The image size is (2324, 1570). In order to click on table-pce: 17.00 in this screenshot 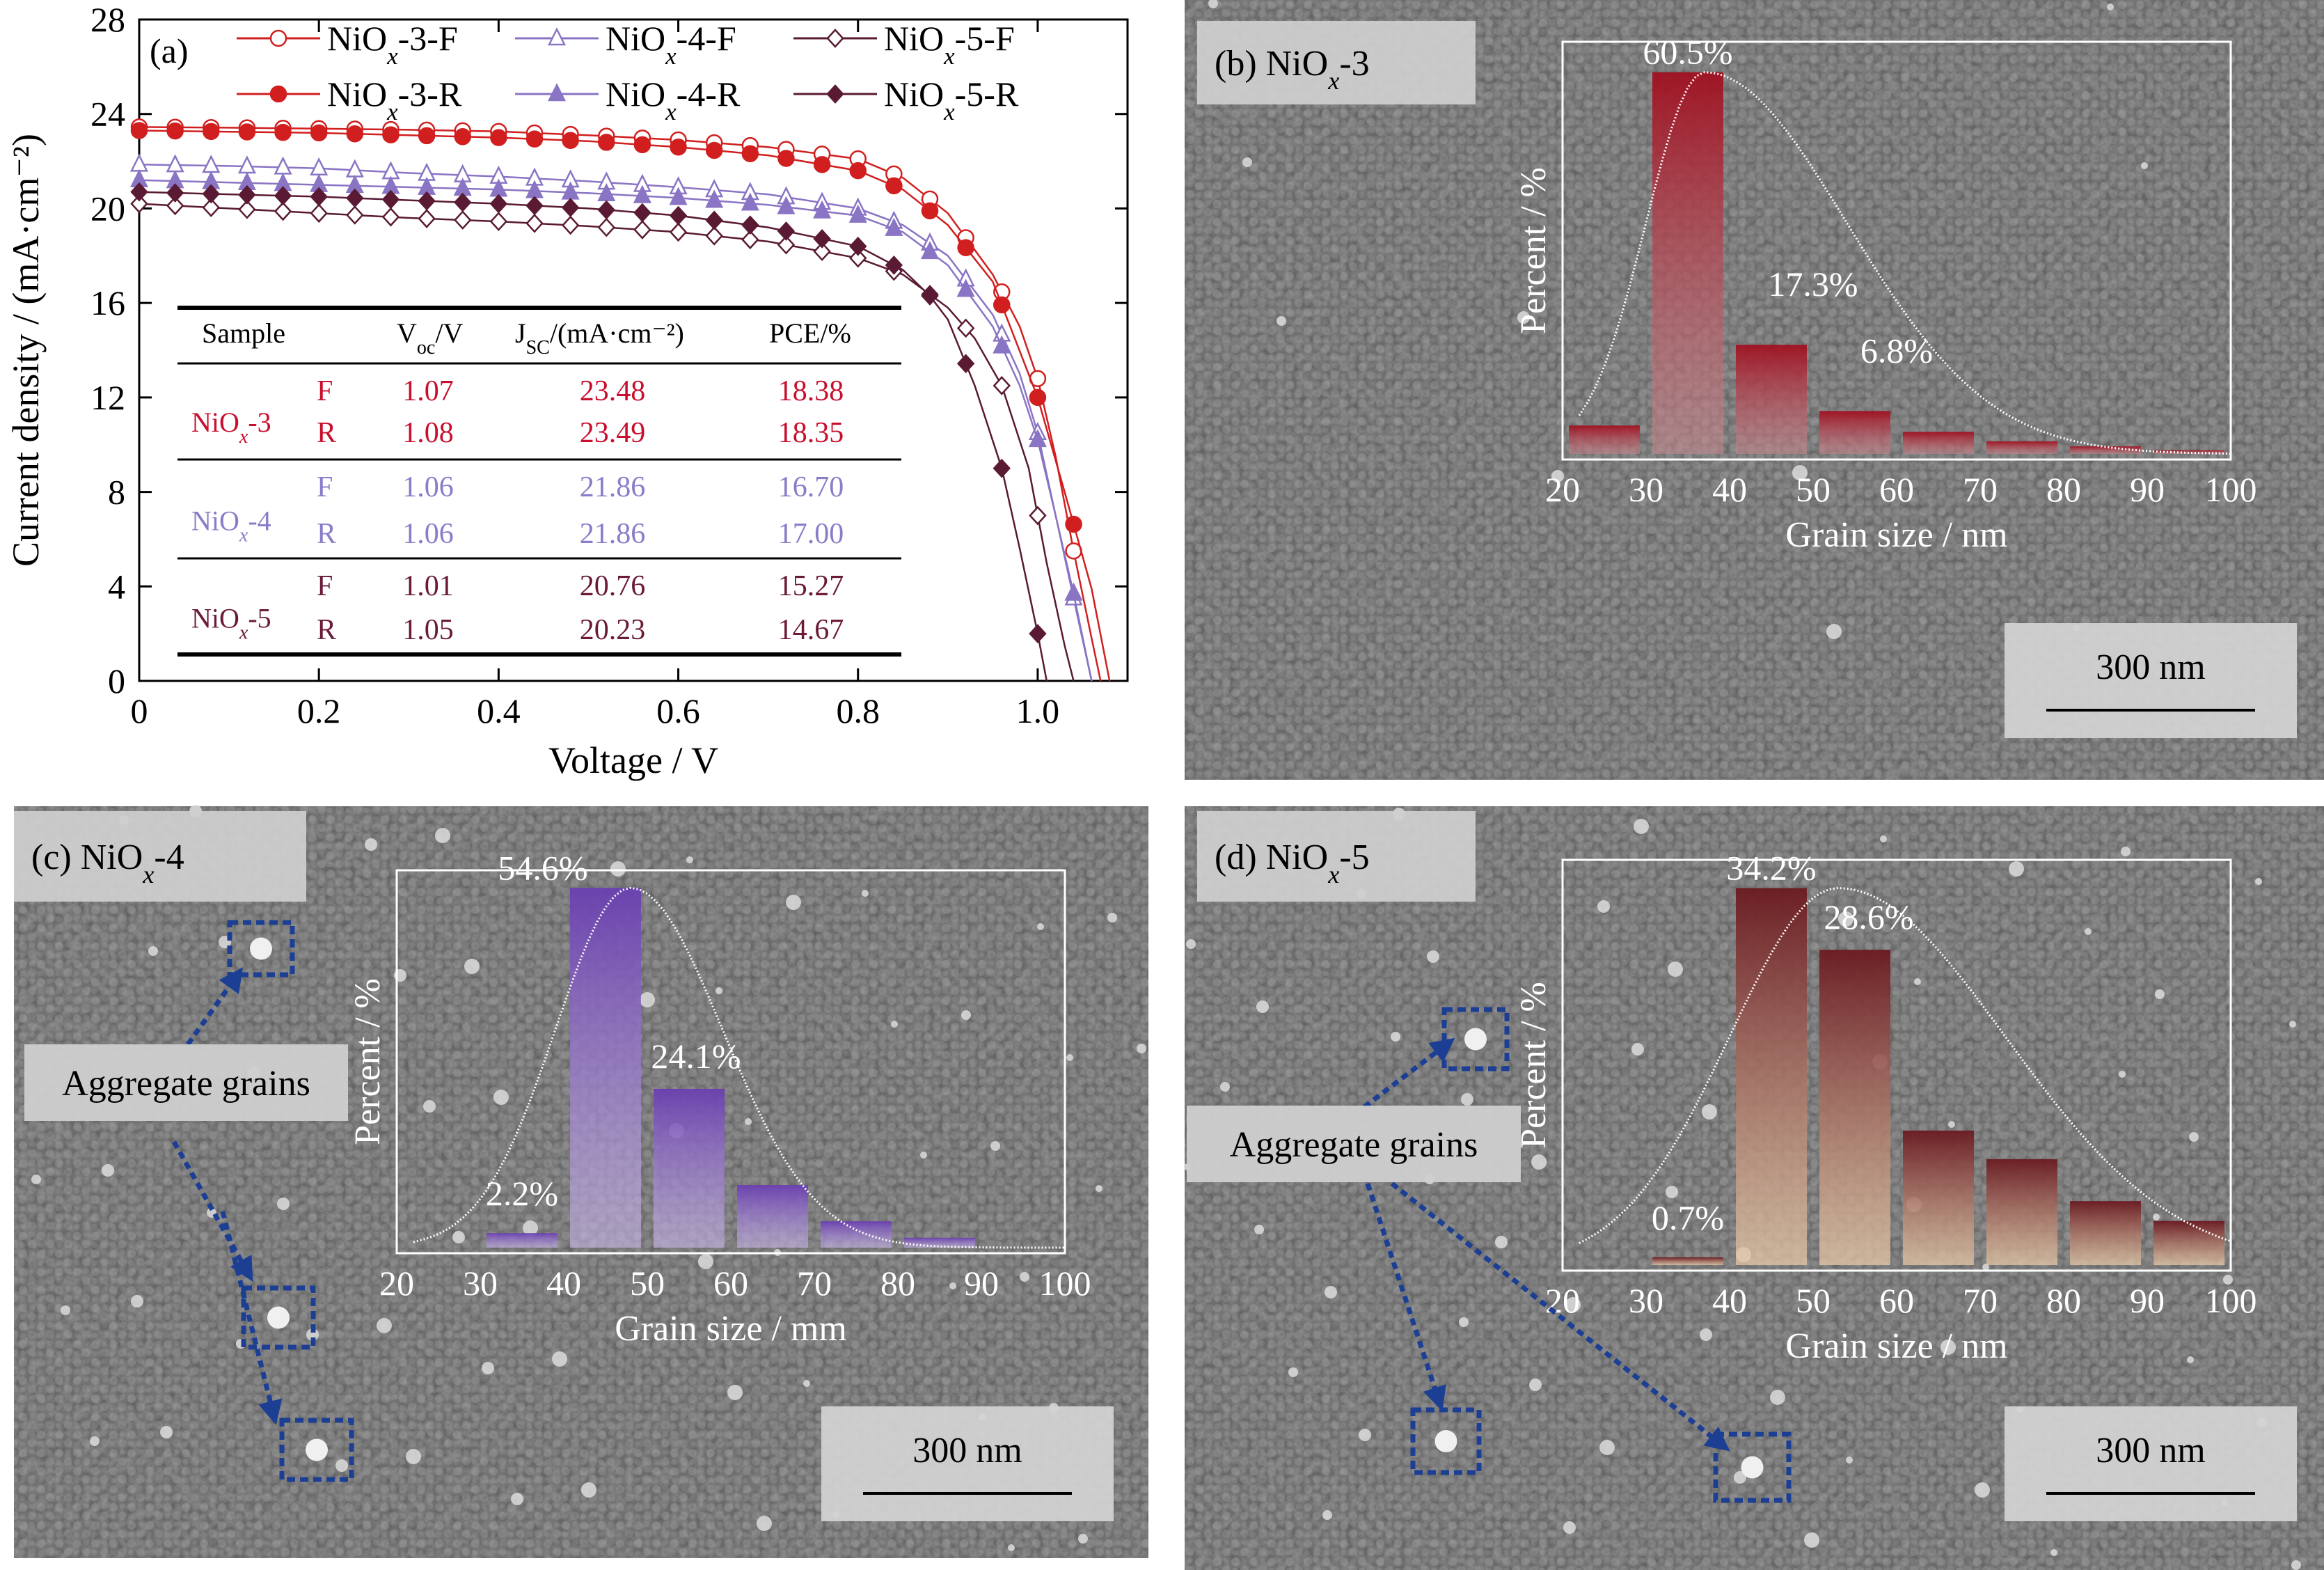, I will do `click(811, 534)`.